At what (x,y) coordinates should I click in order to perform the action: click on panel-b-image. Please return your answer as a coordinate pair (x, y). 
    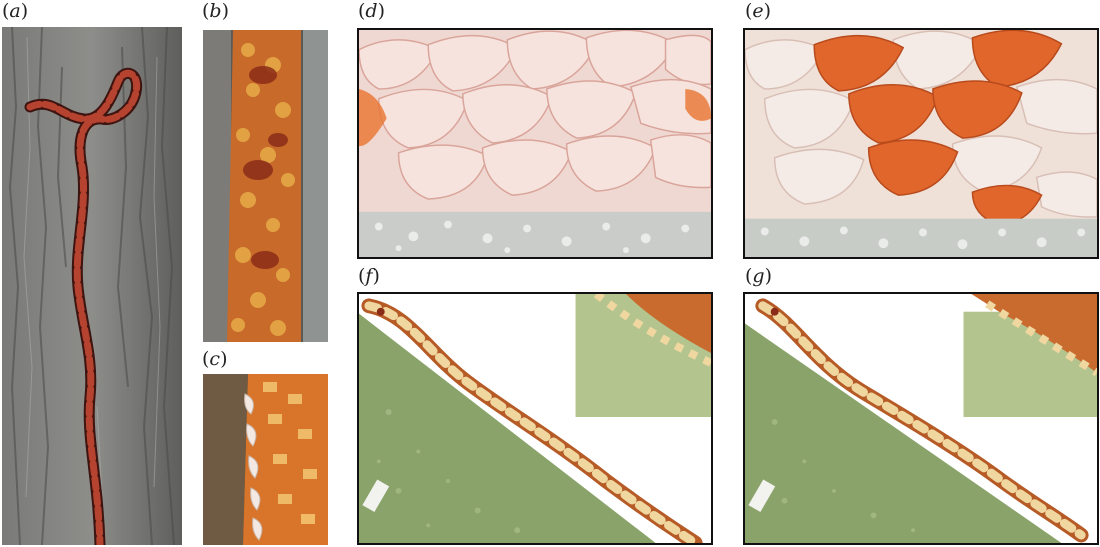
    Looking at the image, I should click on (265, 186).